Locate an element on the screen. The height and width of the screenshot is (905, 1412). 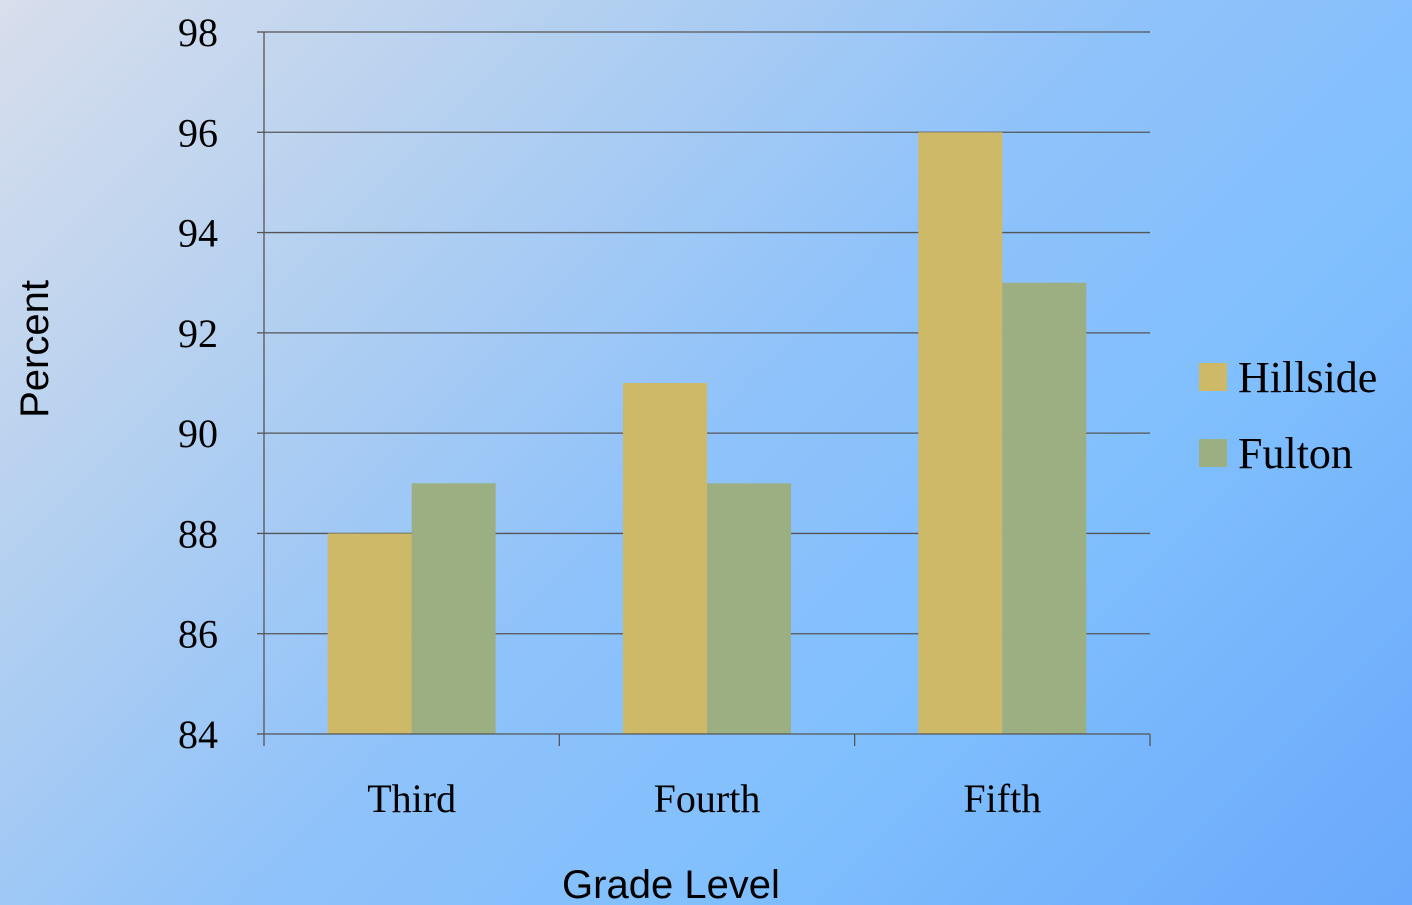
x-tick-label: Fifth is located at coordinates (1002, 798).